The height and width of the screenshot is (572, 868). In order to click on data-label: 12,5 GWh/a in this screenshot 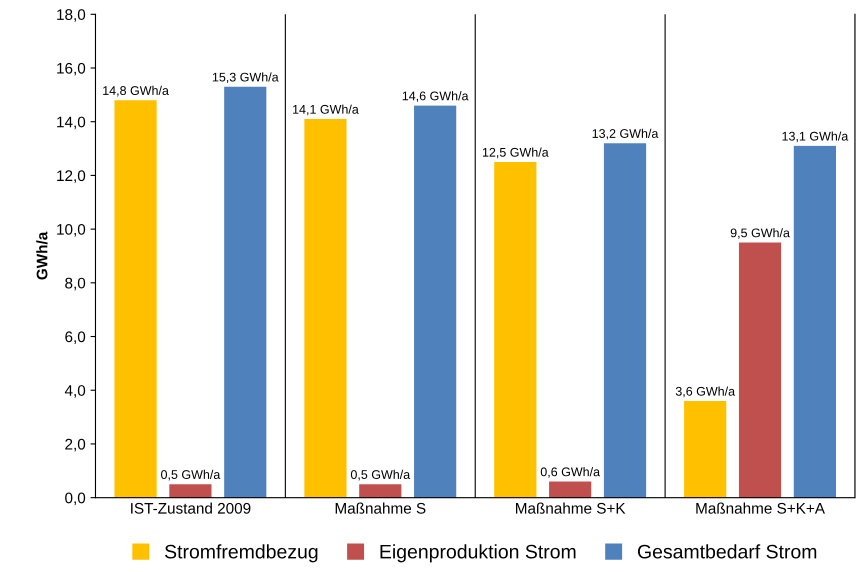, I will do `click(515, 153)`.